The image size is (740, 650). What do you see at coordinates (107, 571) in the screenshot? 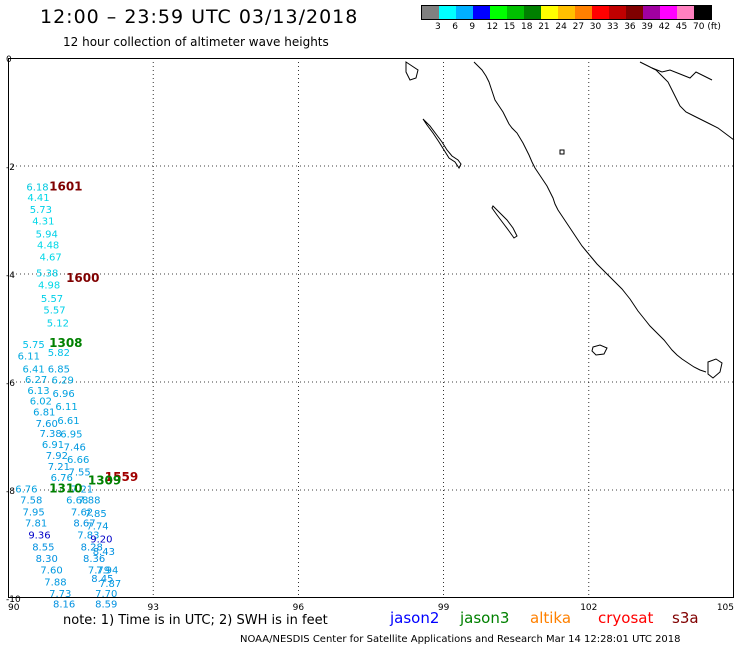
I see `wave-height-value: 7.94` at bounding box center [107, 571].